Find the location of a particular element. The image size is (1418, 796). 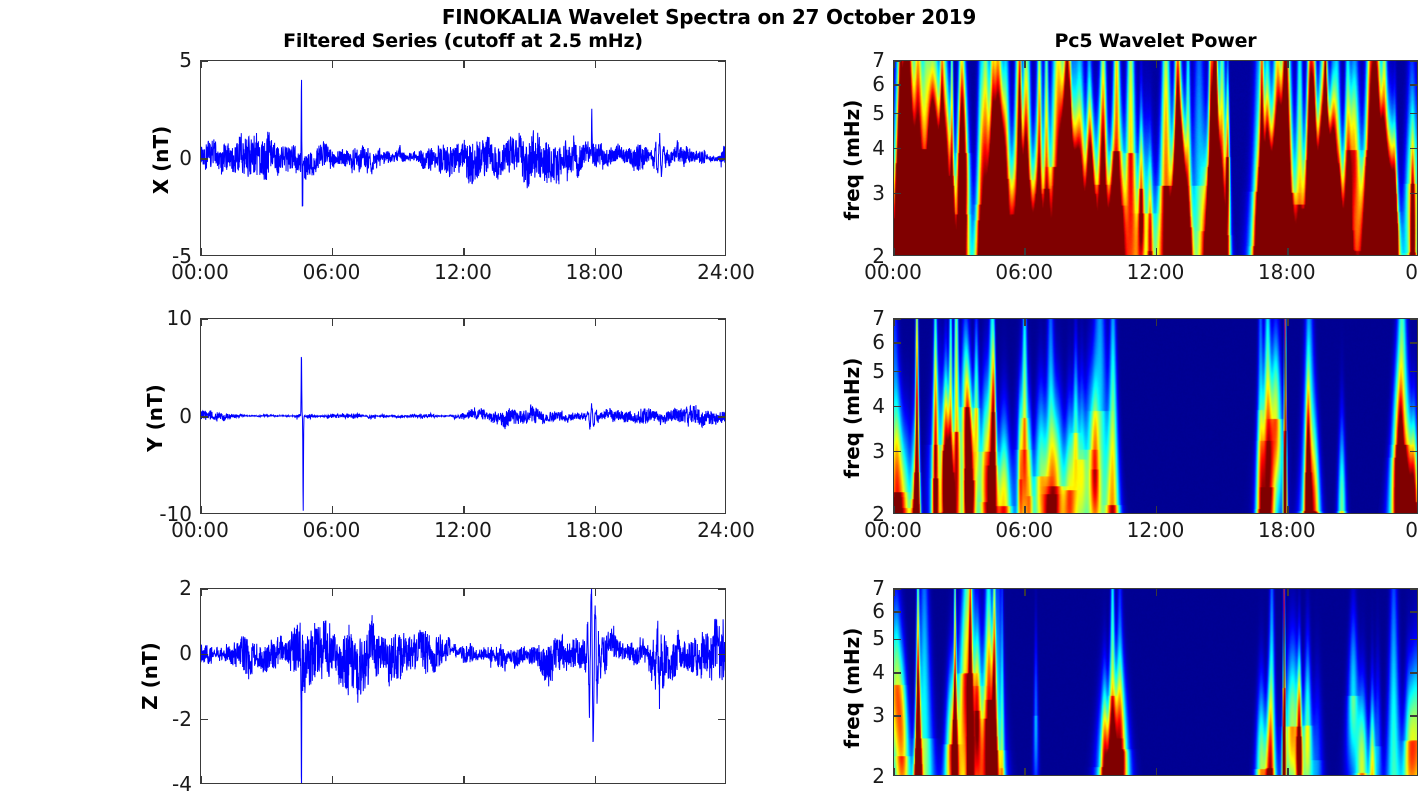

y-tick-label: -5 is located at coordinates (182, 256).